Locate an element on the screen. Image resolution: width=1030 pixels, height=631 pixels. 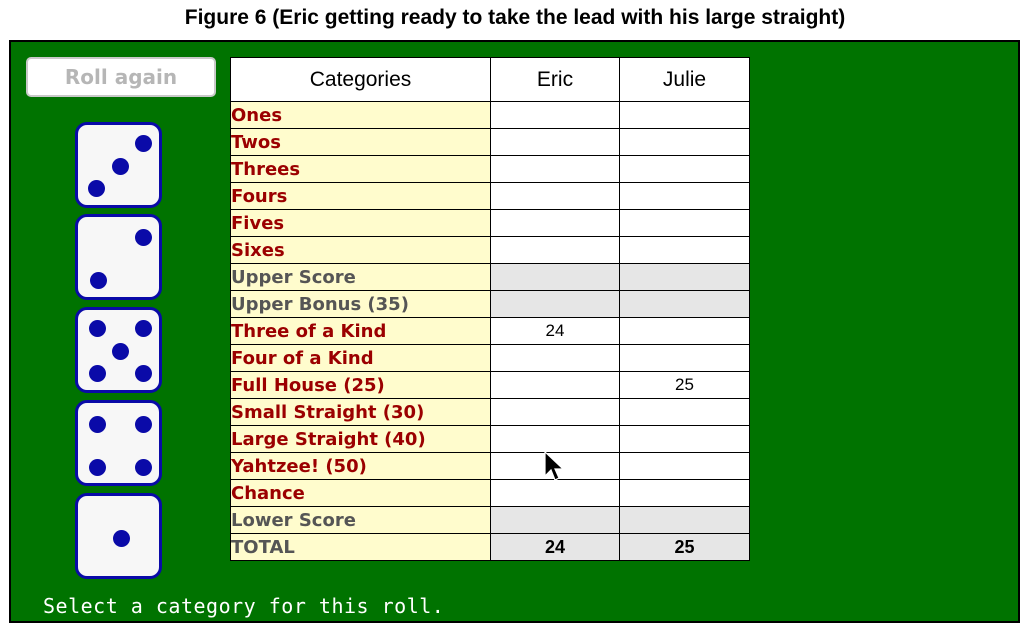
score-cell-sixes-julie is located at coordinates (684, 250).